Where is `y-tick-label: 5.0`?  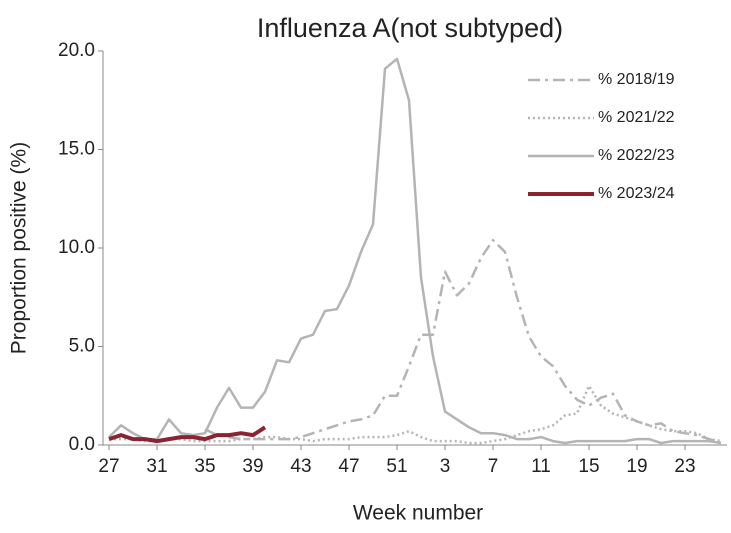 y-tick-label: 5.0 is located at coordinates (82, 346).